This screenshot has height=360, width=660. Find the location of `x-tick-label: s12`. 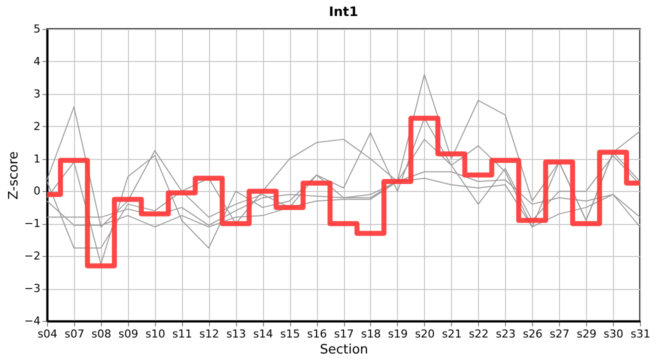

x-tick-label: s12 is located at coordinates (209, 334).